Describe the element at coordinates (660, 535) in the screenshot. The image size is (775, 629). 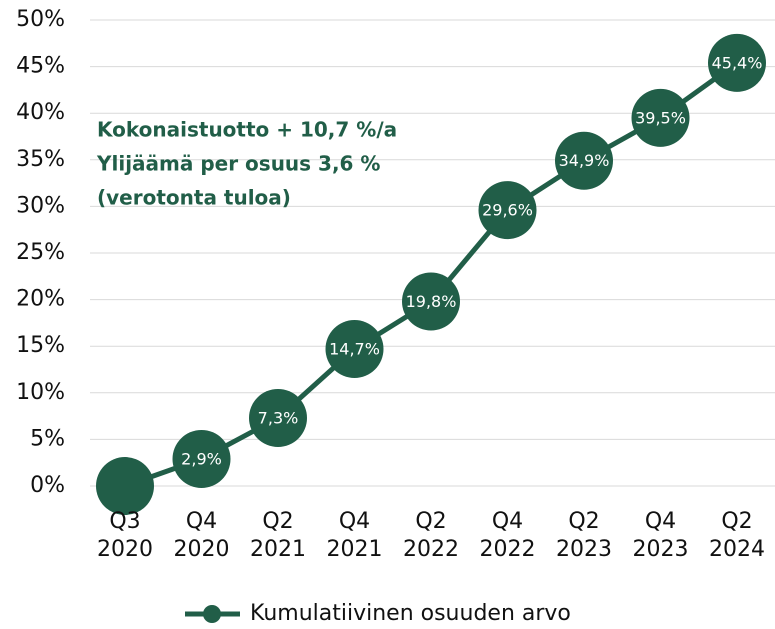
I see `x-tick-label: Q4 2023` at that location.